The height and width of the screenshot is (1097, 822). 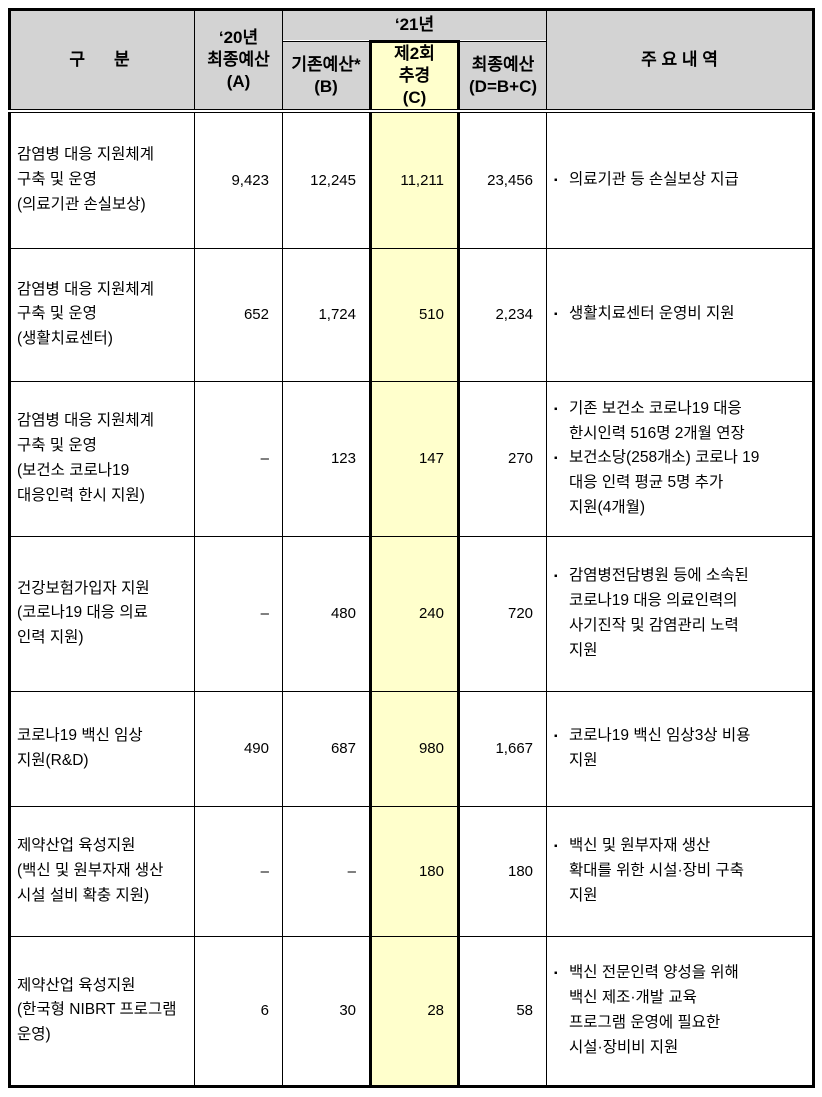 I want to click on budget-a-cell: 9,423, so click(x=238, y=179).